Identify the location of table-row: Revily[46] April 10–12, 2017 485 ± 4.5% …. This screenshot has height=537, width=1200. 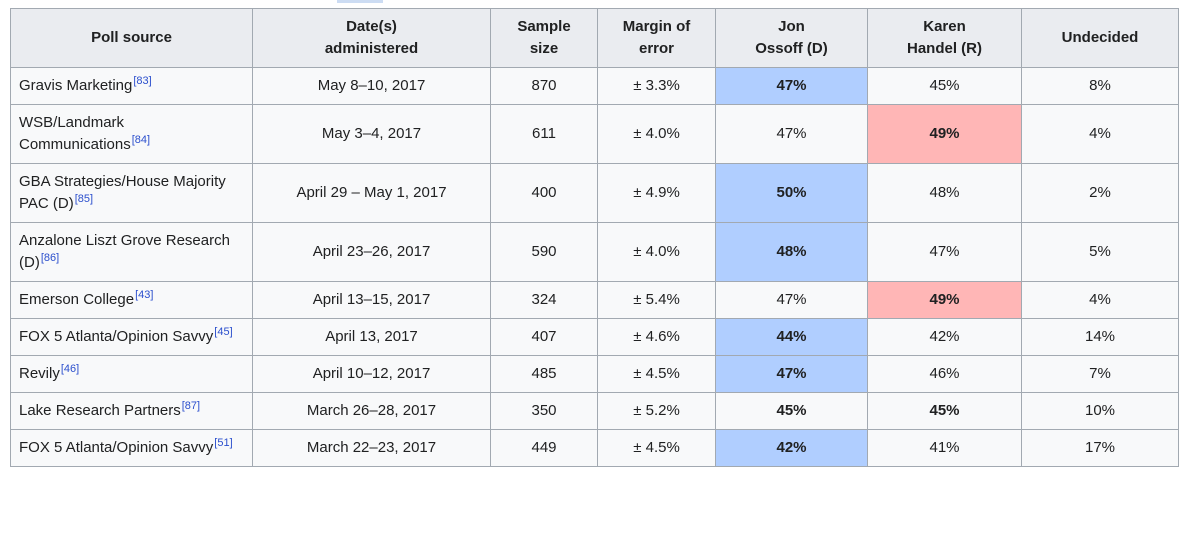
(594, 374).